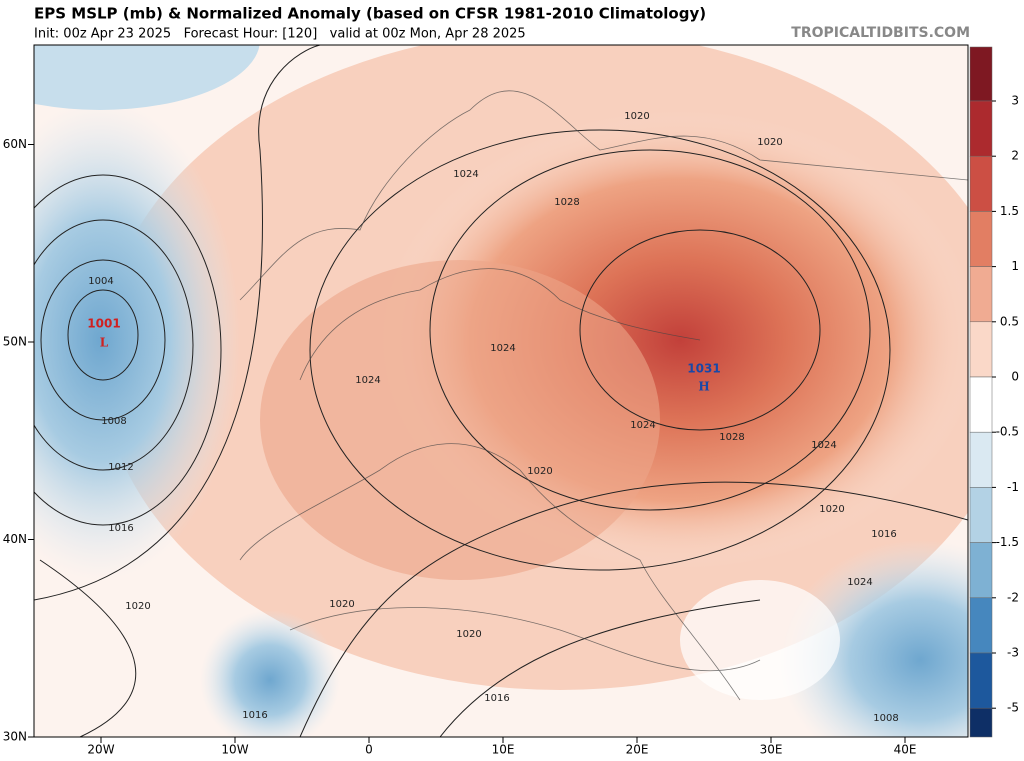  I want to click on high-pressure-symbol: H, so click(703, 387).